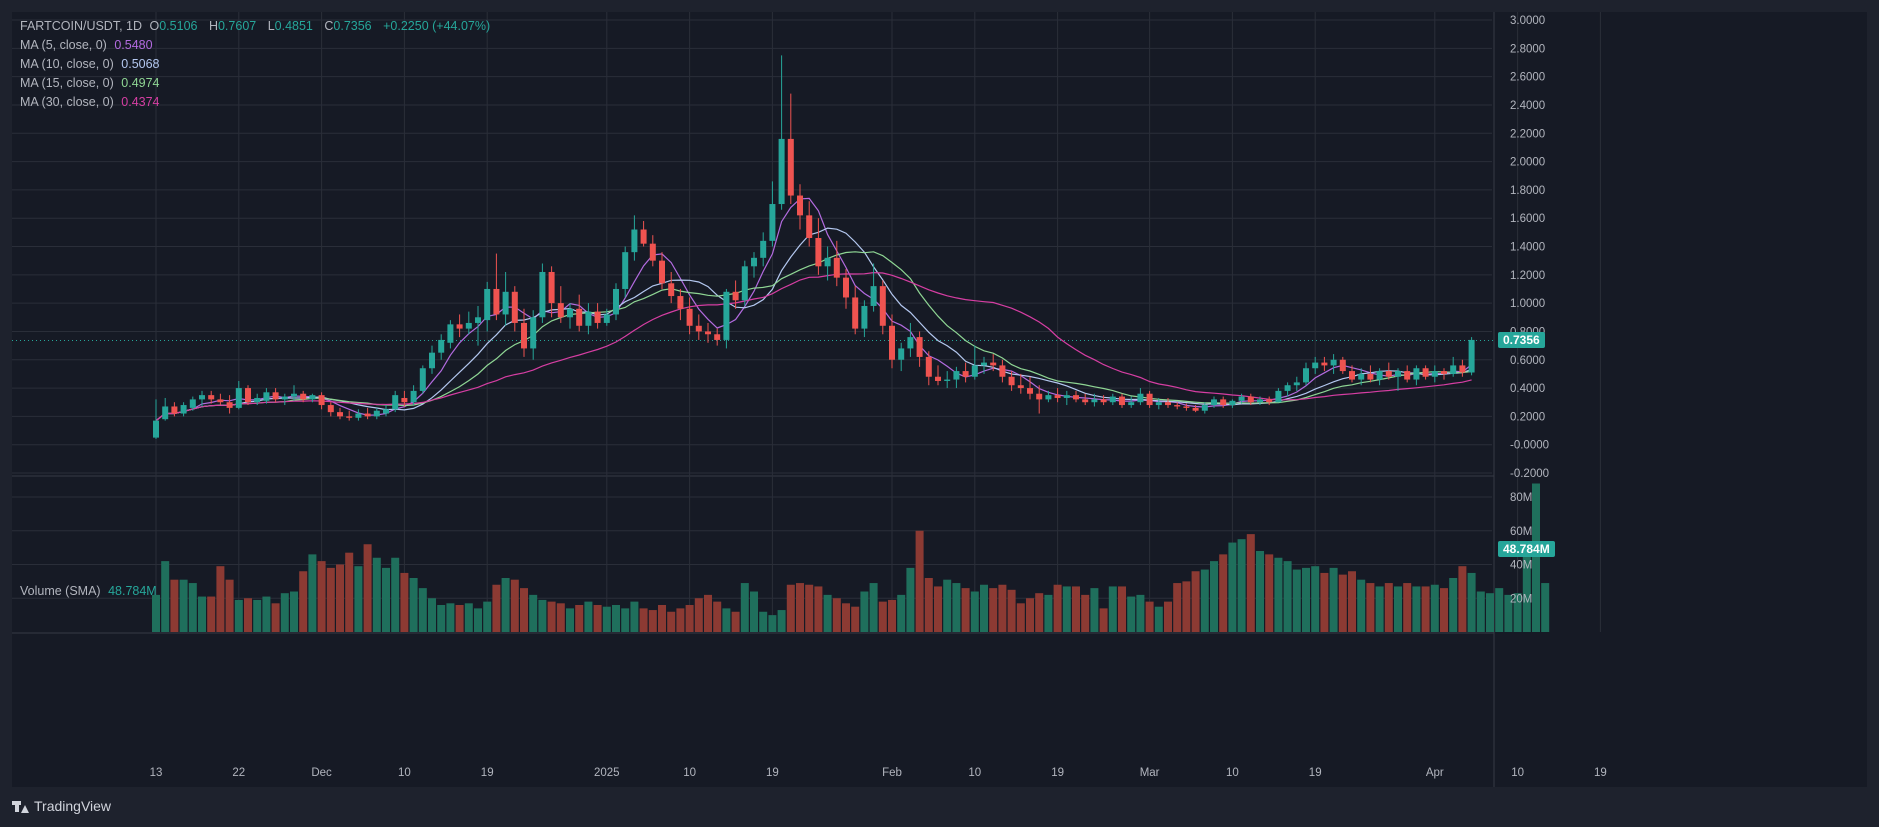 The height and width of the screenshot is (827, 1879). Describe the element at coordinates (257, 83) in the screenshot. I see `ma-15-row: MA (15, close, 0) 0.4974` at that location.